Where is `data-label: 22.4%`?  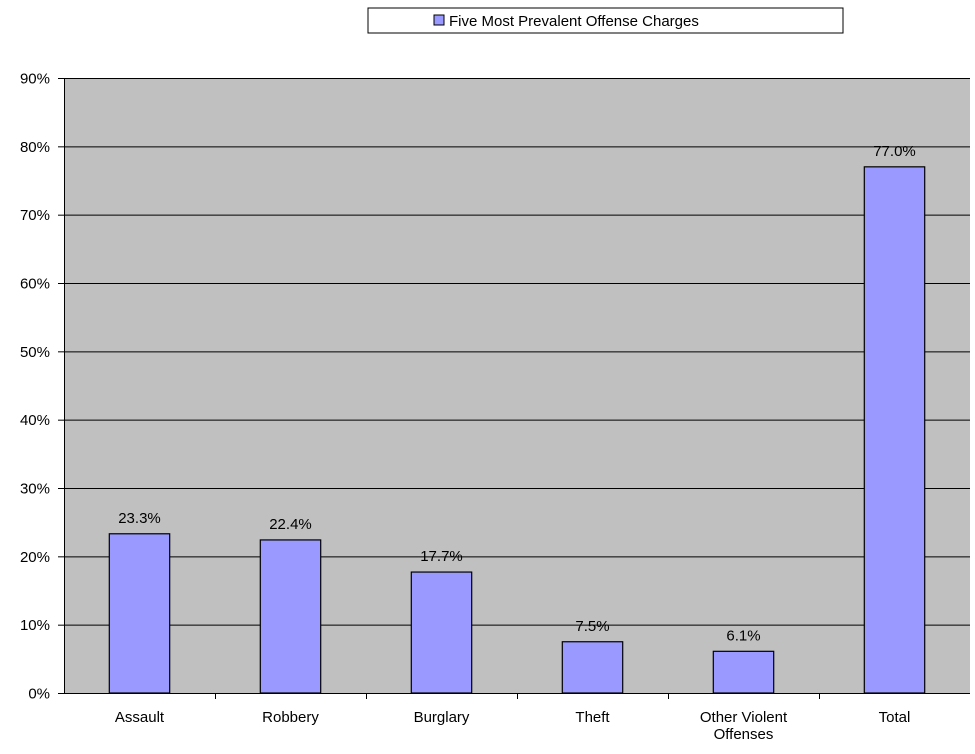 data-label: 22.4% is located at coordinates (290, 524).